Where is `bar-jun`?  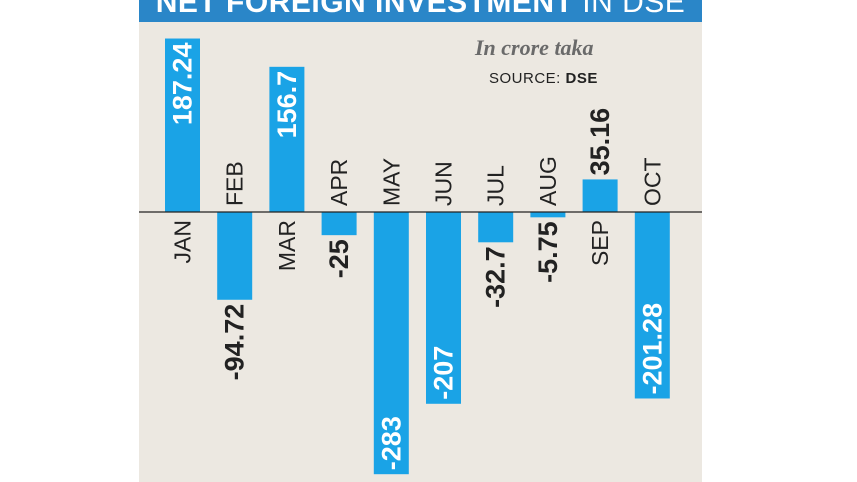
bar-jun is located at coordinates (443, 308).